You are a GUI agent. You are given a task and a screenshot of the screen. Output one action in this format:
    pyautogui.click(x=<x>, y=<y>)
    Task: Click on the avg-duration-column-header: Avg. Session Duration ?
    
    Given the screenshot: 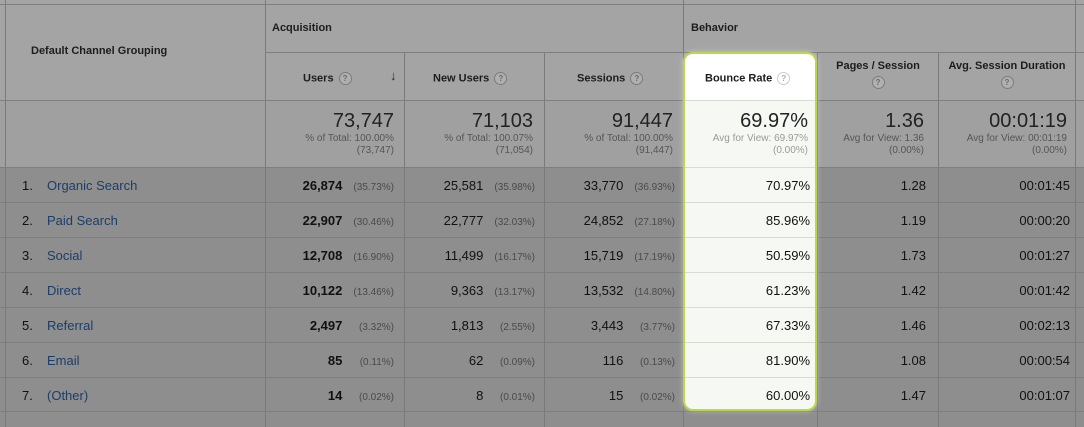 What is the action you would take?
    pyautogui.click(x=1007, y=74)
    